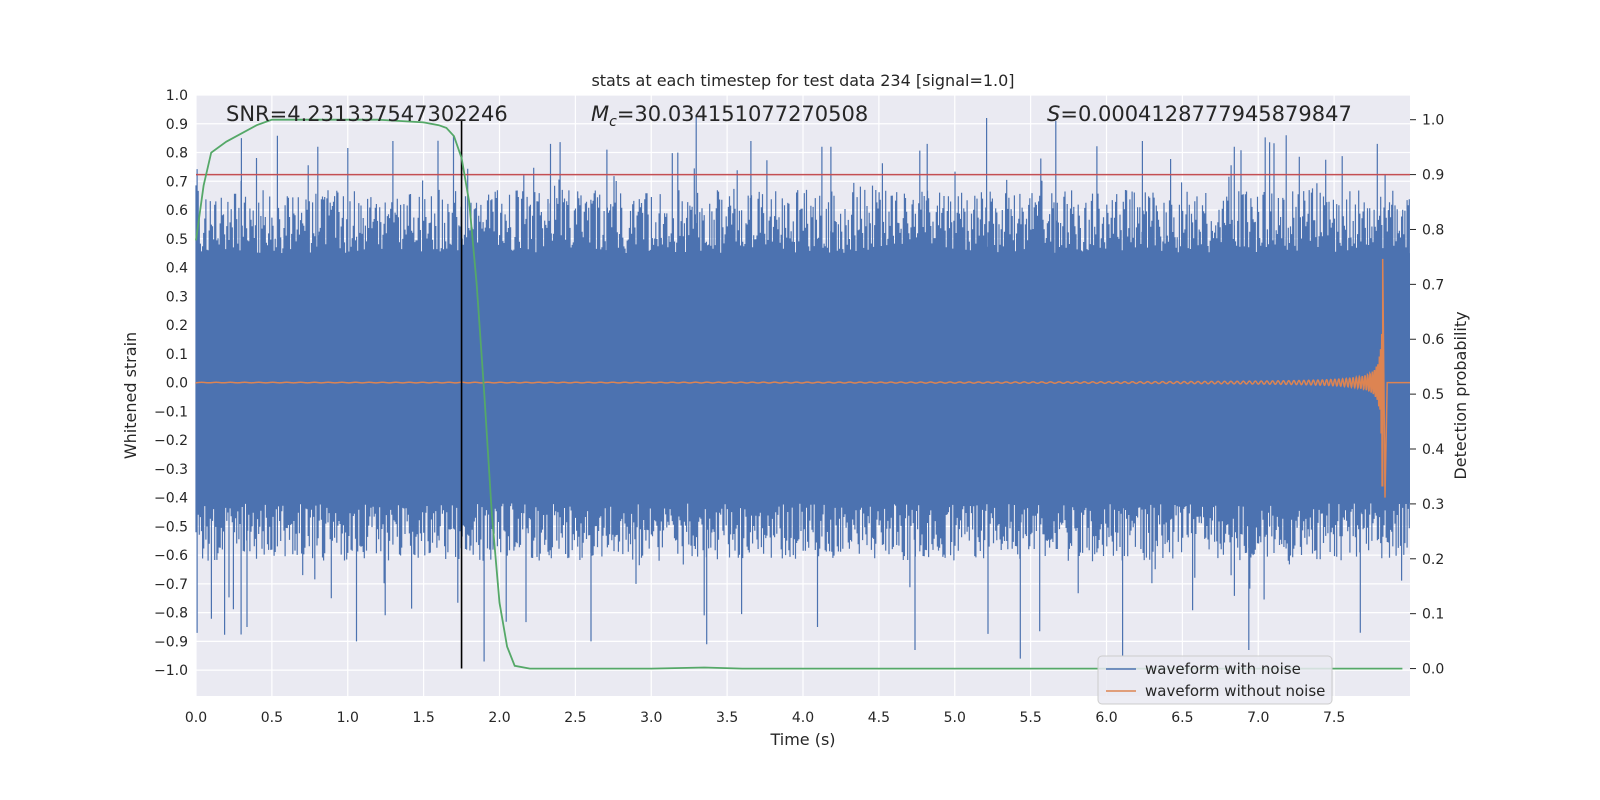 The image size is (1600, 800). I want to click on y-axis-label: Whitened strain, so click(130, 395).